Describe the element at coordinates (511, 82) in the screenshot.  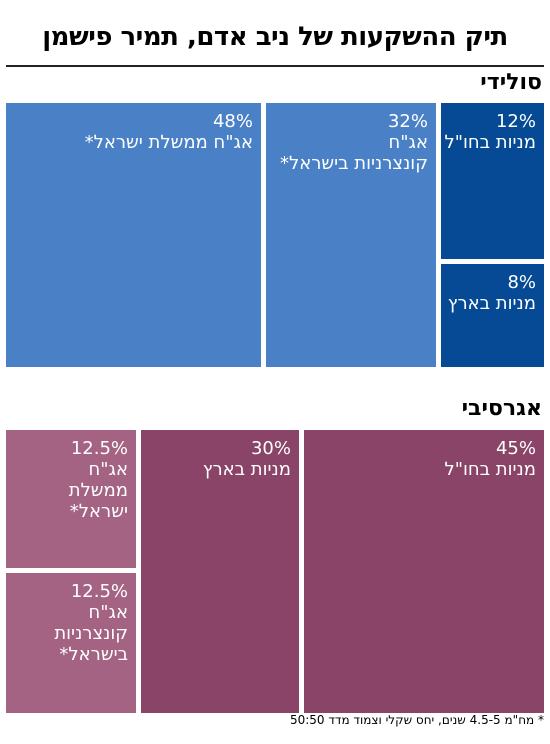
I see `solid-portfolio-label: סולידי` at that location.